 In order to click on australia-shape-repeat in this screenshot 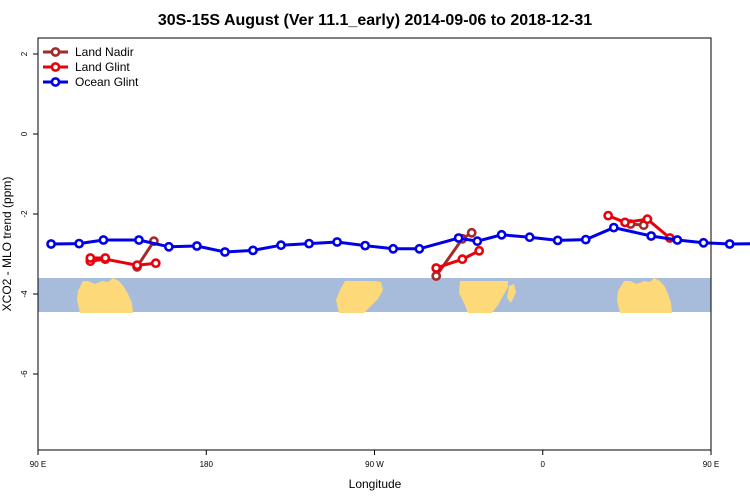, I will do `click(644, 295)`.